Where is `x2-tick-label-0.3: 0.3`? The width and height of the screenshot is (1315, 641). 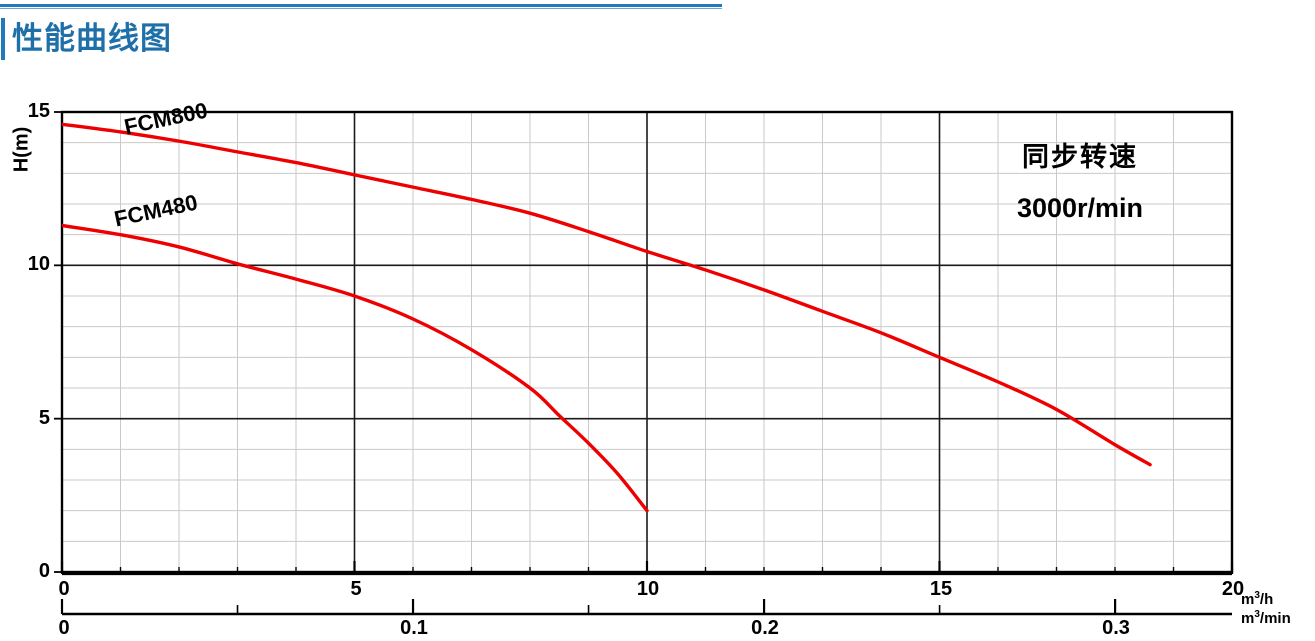
x2-tick-label-0.3: 0.3 is located at coordinates (1116, 628).